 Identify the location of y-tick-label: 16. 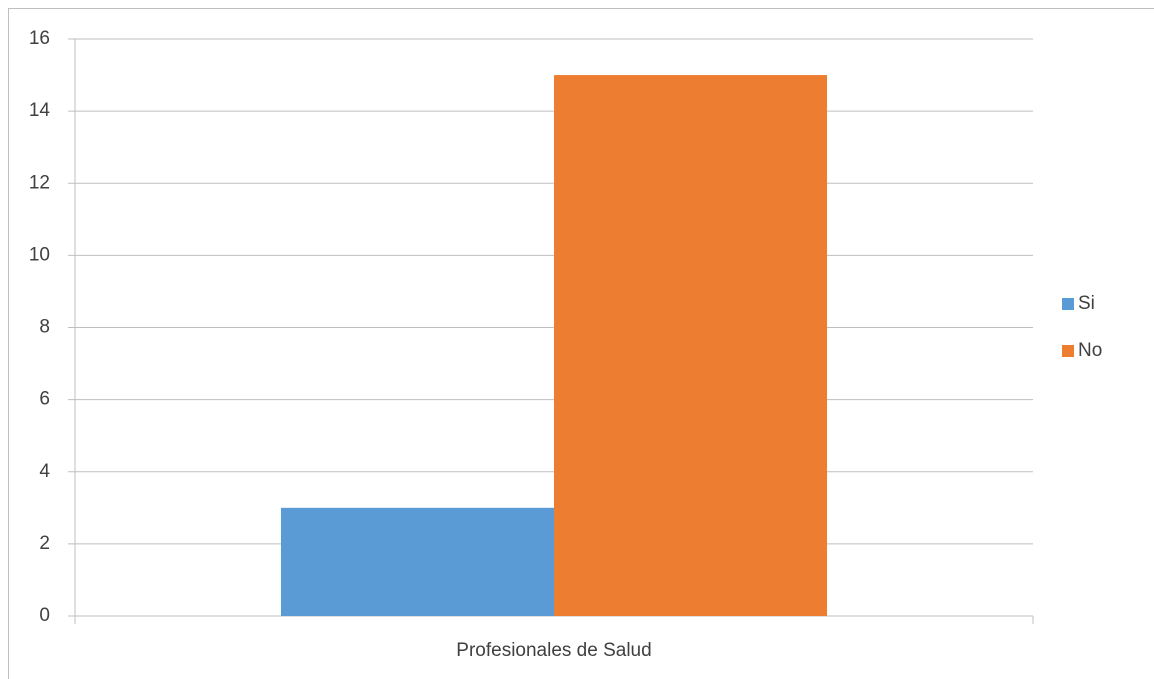
(39, 38).